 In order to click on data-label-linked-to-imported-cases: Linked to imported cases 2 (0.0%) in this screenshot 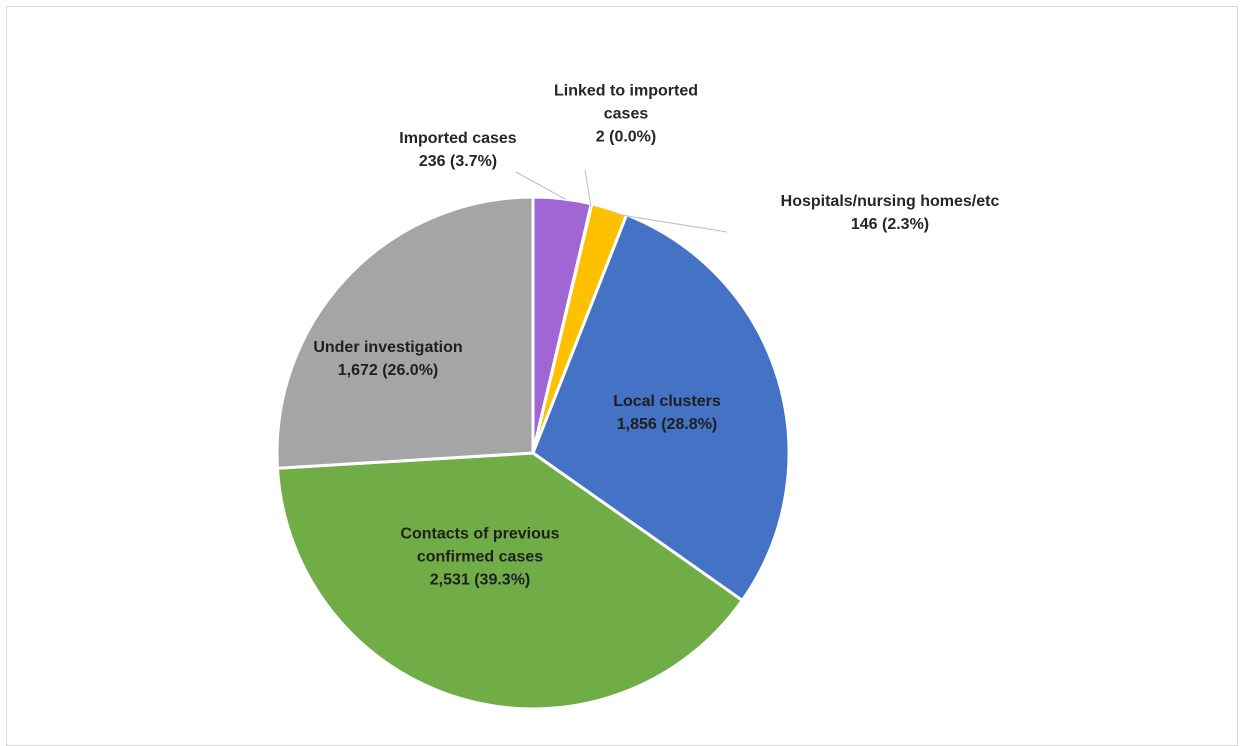, I will do `click(626, 114)`.